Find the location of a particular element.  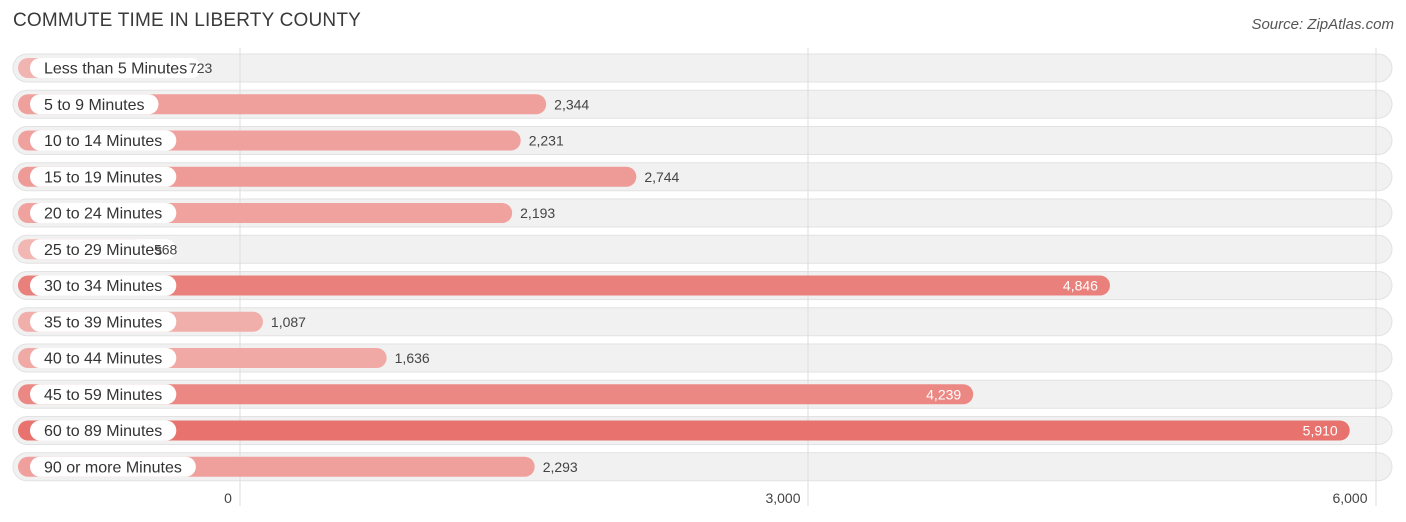

category-label: 20 to 24 Minutes is located at coordinates (103, 214).